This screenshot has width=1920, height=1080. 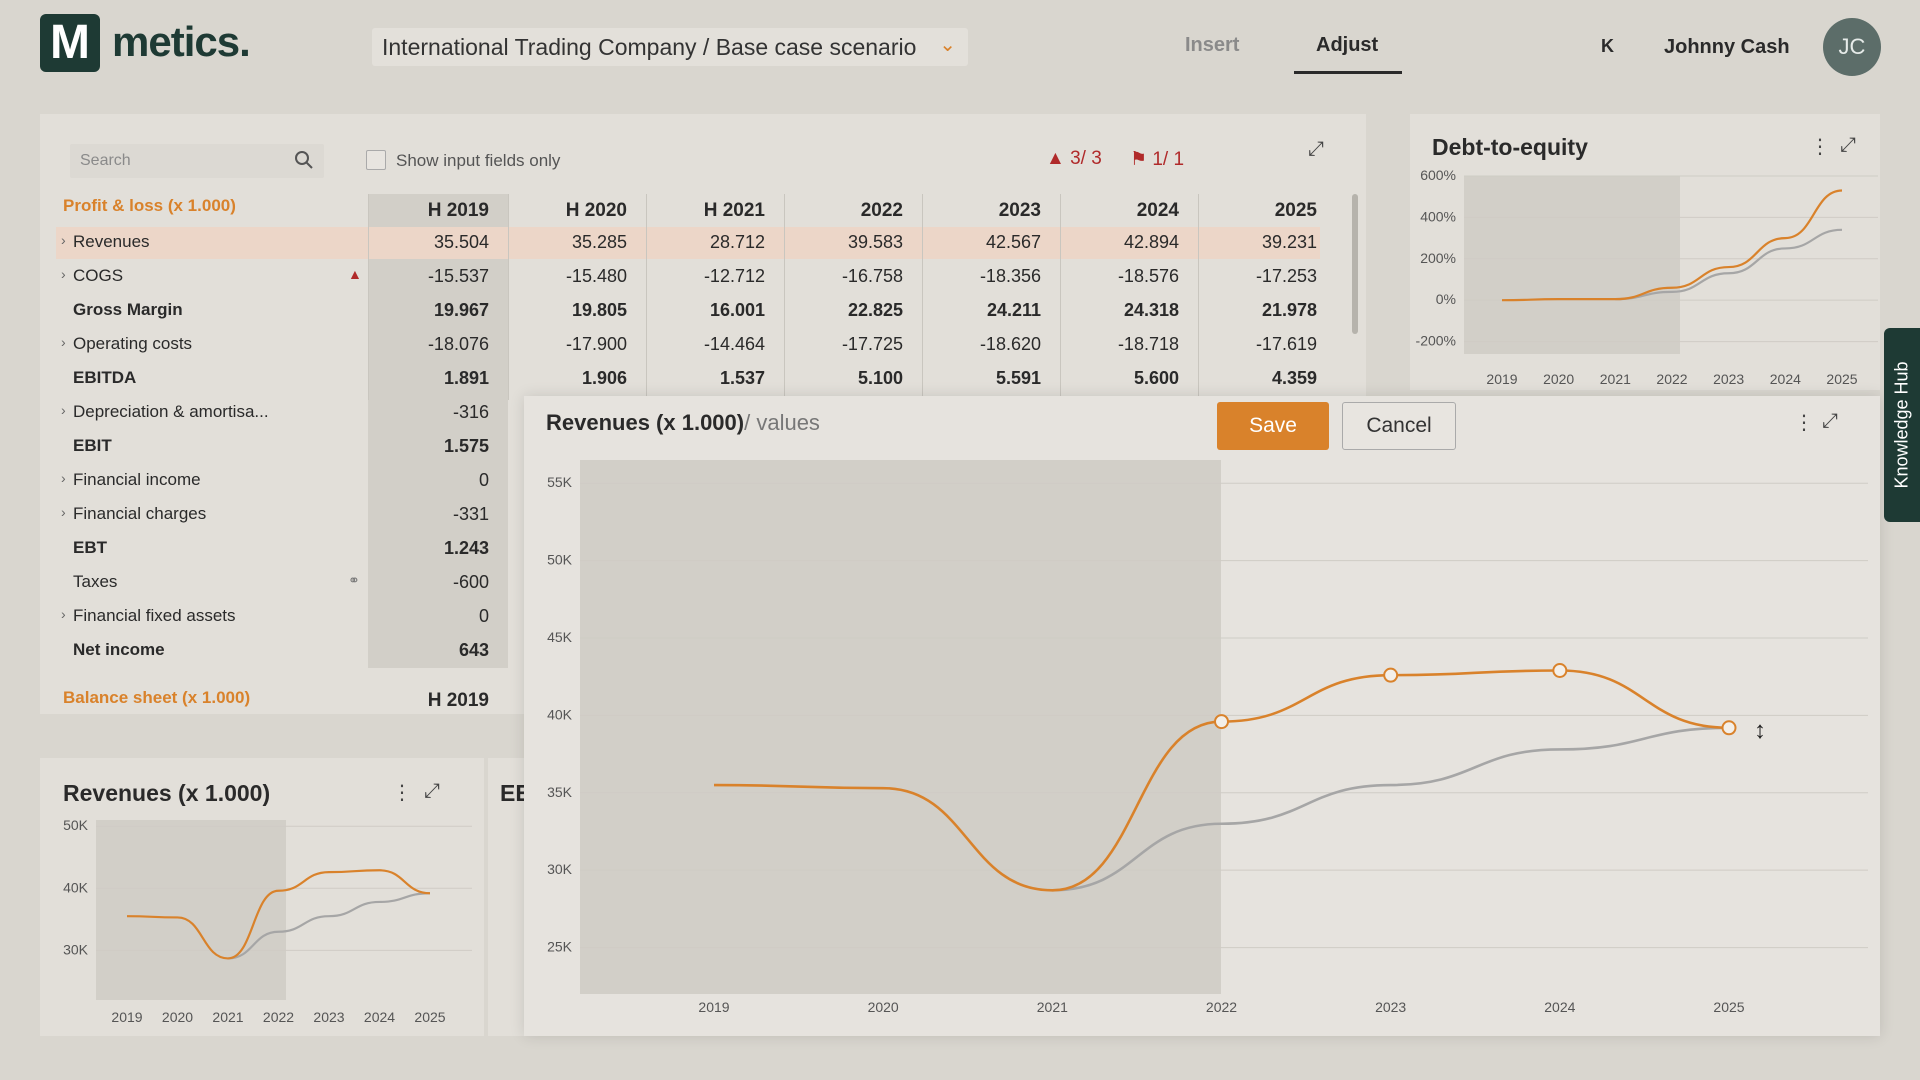 What do you see at coordinates (1286, 344) in the screenshot?
I see `table-cell: -17.619` at bounding box center [1286, 344].